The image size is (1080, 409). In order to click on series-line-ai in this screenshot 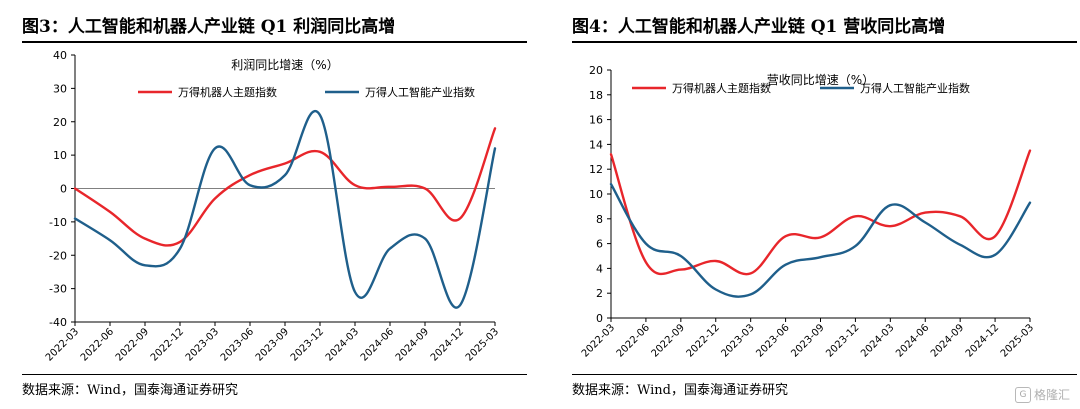, I will do `click(820, 240)`.